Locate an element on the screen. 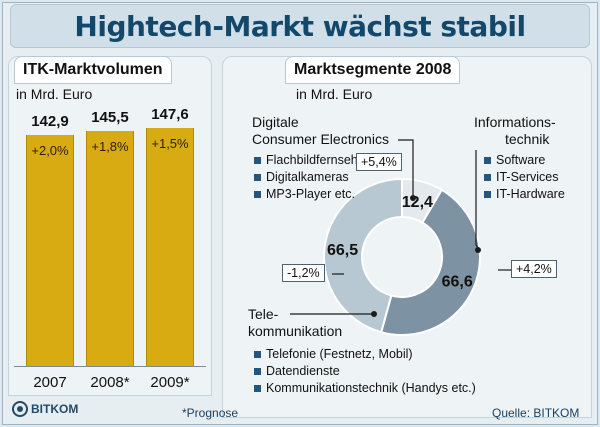 The width and height of the screenshot is (600, 427). connector-it is located at coordinates (477, 199).